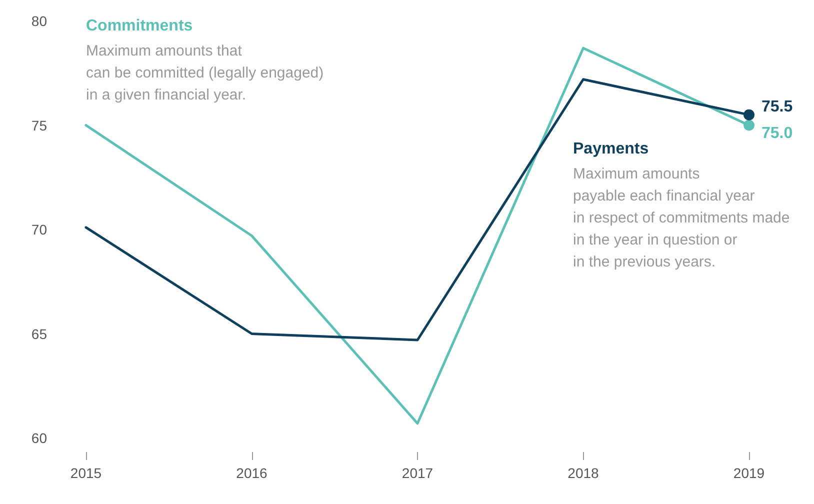  I want to click on x-tick-label: 2018, so click(584, 473).